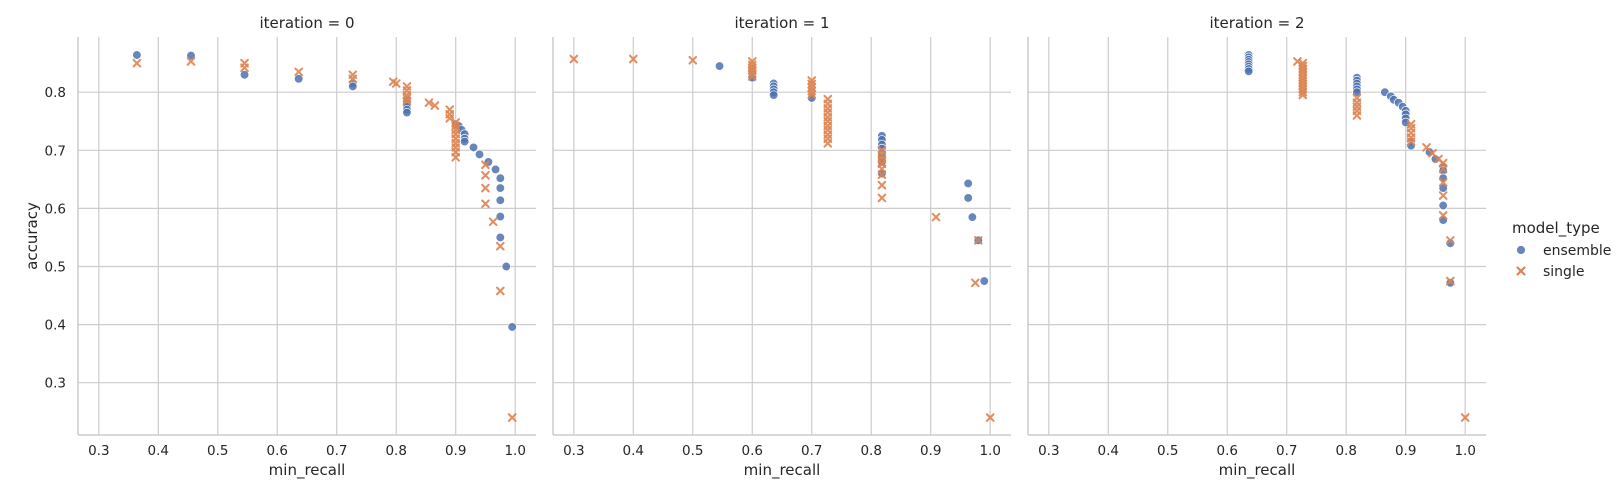  Describe the element at coordinates (55, 93) in the screenshot. I see `y-tick-label: 0.8` at that location.